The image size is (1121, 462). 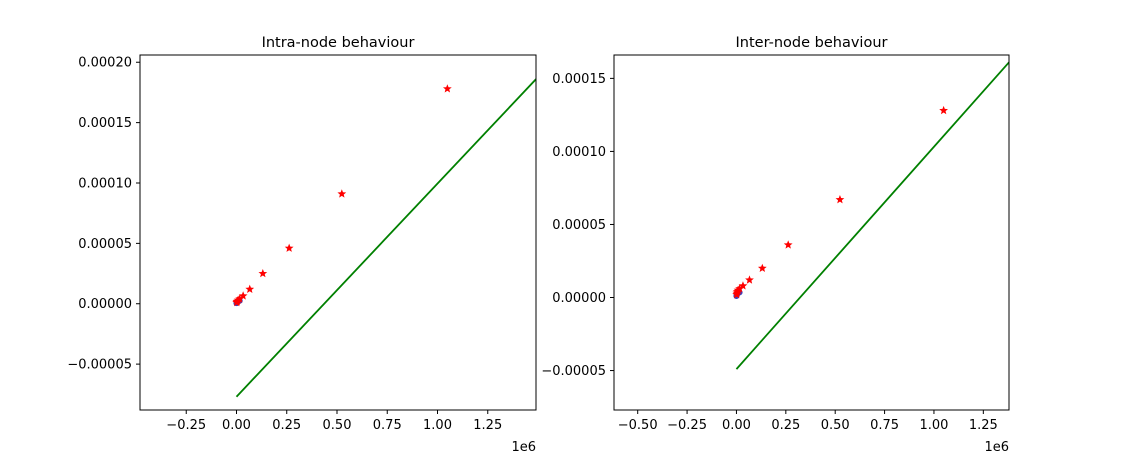 I want to click on chart-title: Inter-node behaviour, so click(x=812, y=43).